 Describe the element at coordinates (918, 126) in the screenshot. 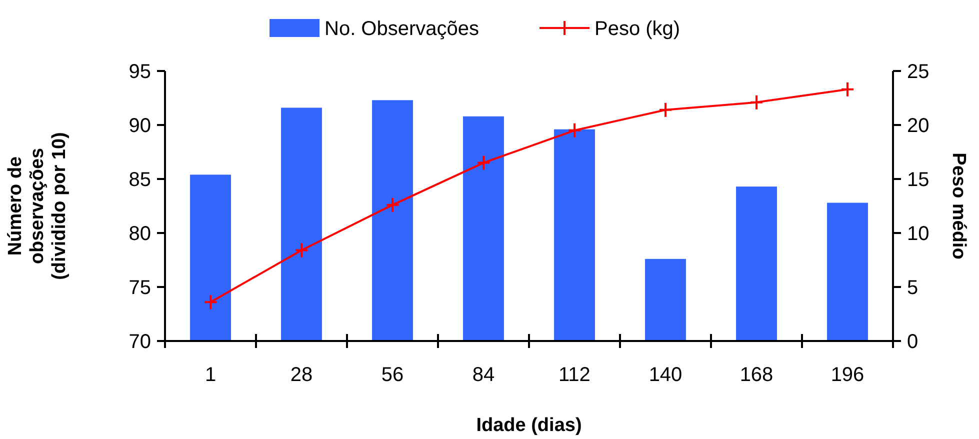

I see `y2-tick-label: 20` at that location.